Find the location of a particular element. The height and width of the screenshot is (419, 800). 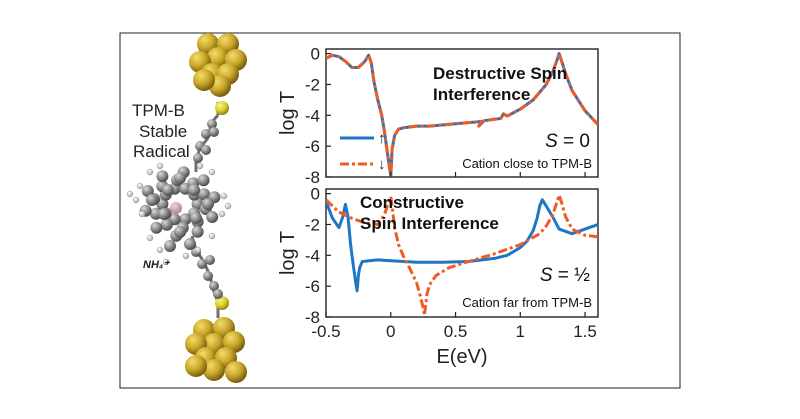

sulfur-atom-bottom is located at coordinates (222, 303).